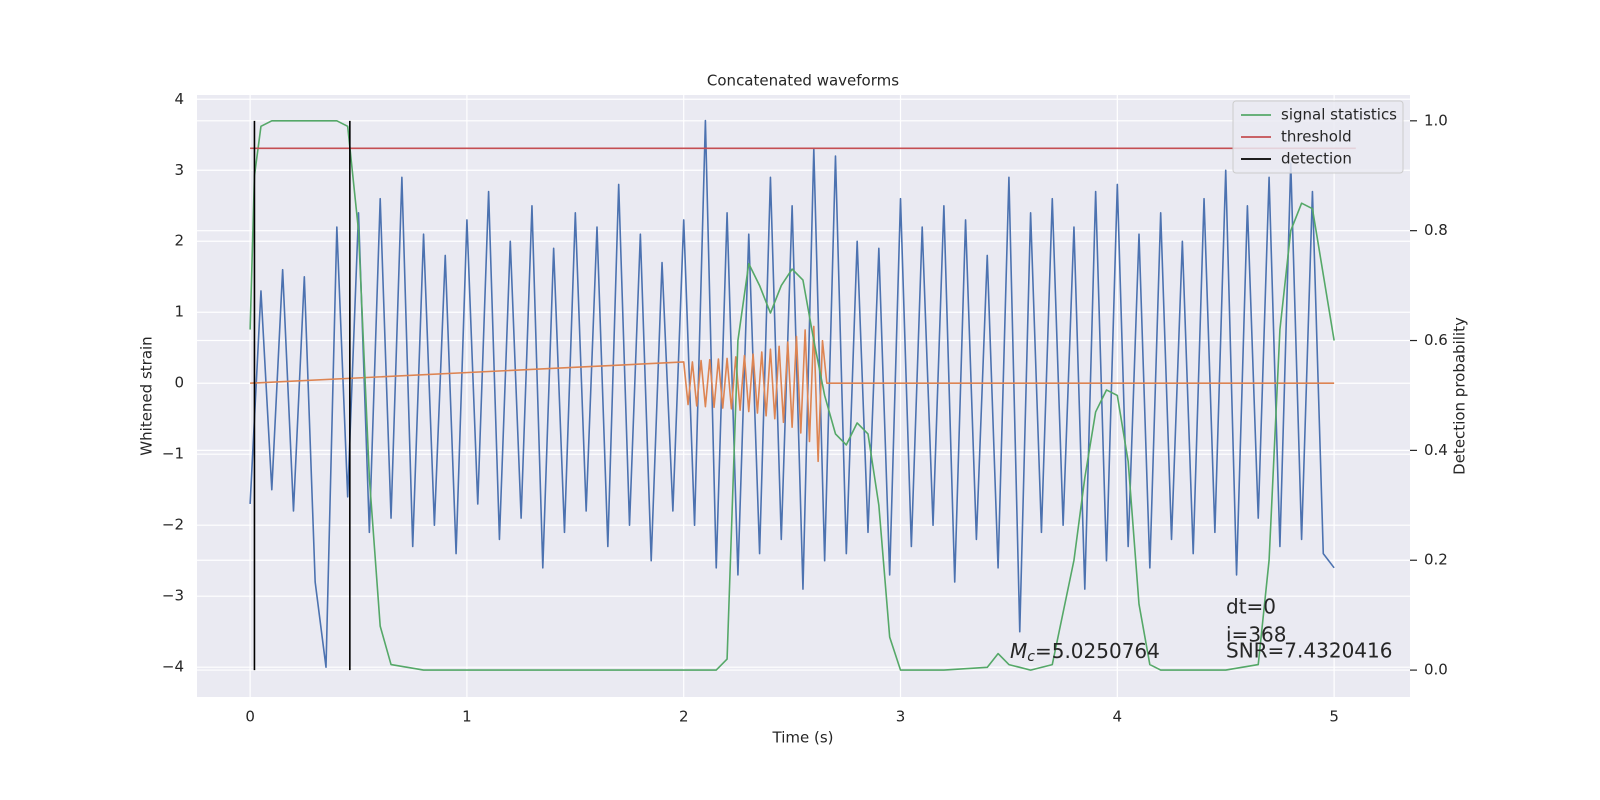 Image resolution: width=1600 pixels, height=800 pixels. I want to click on legend-label: detection, so click(1316, 159).